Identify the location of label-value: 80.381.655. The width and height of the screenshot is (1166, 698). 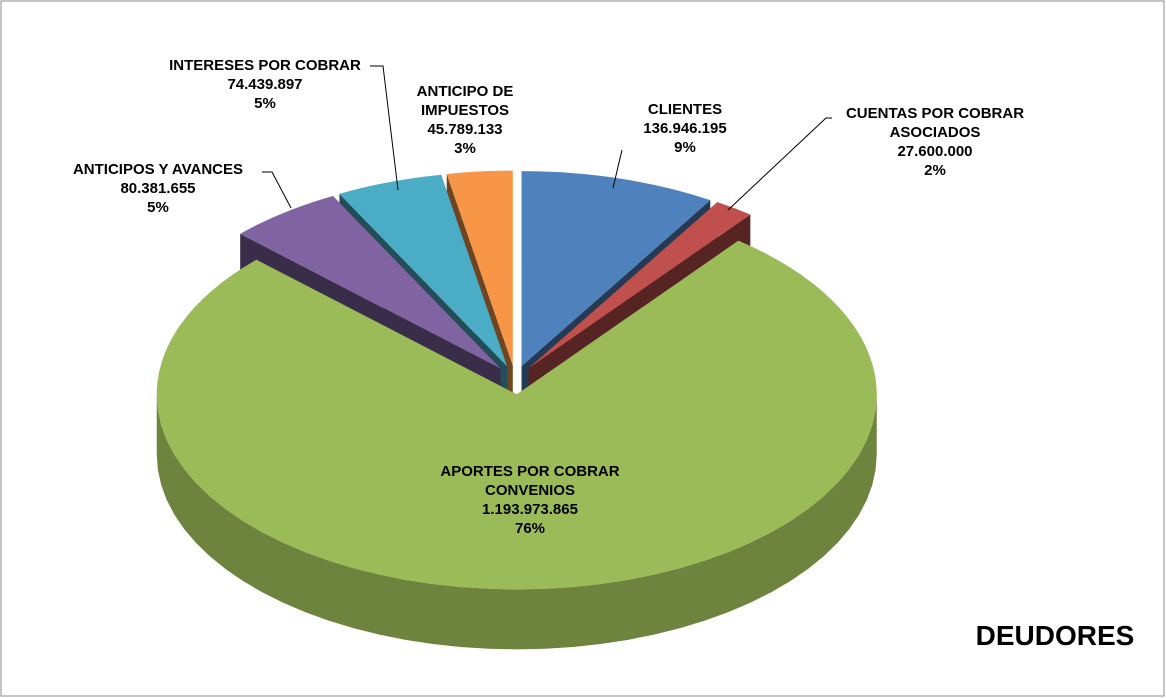
(158, 188).